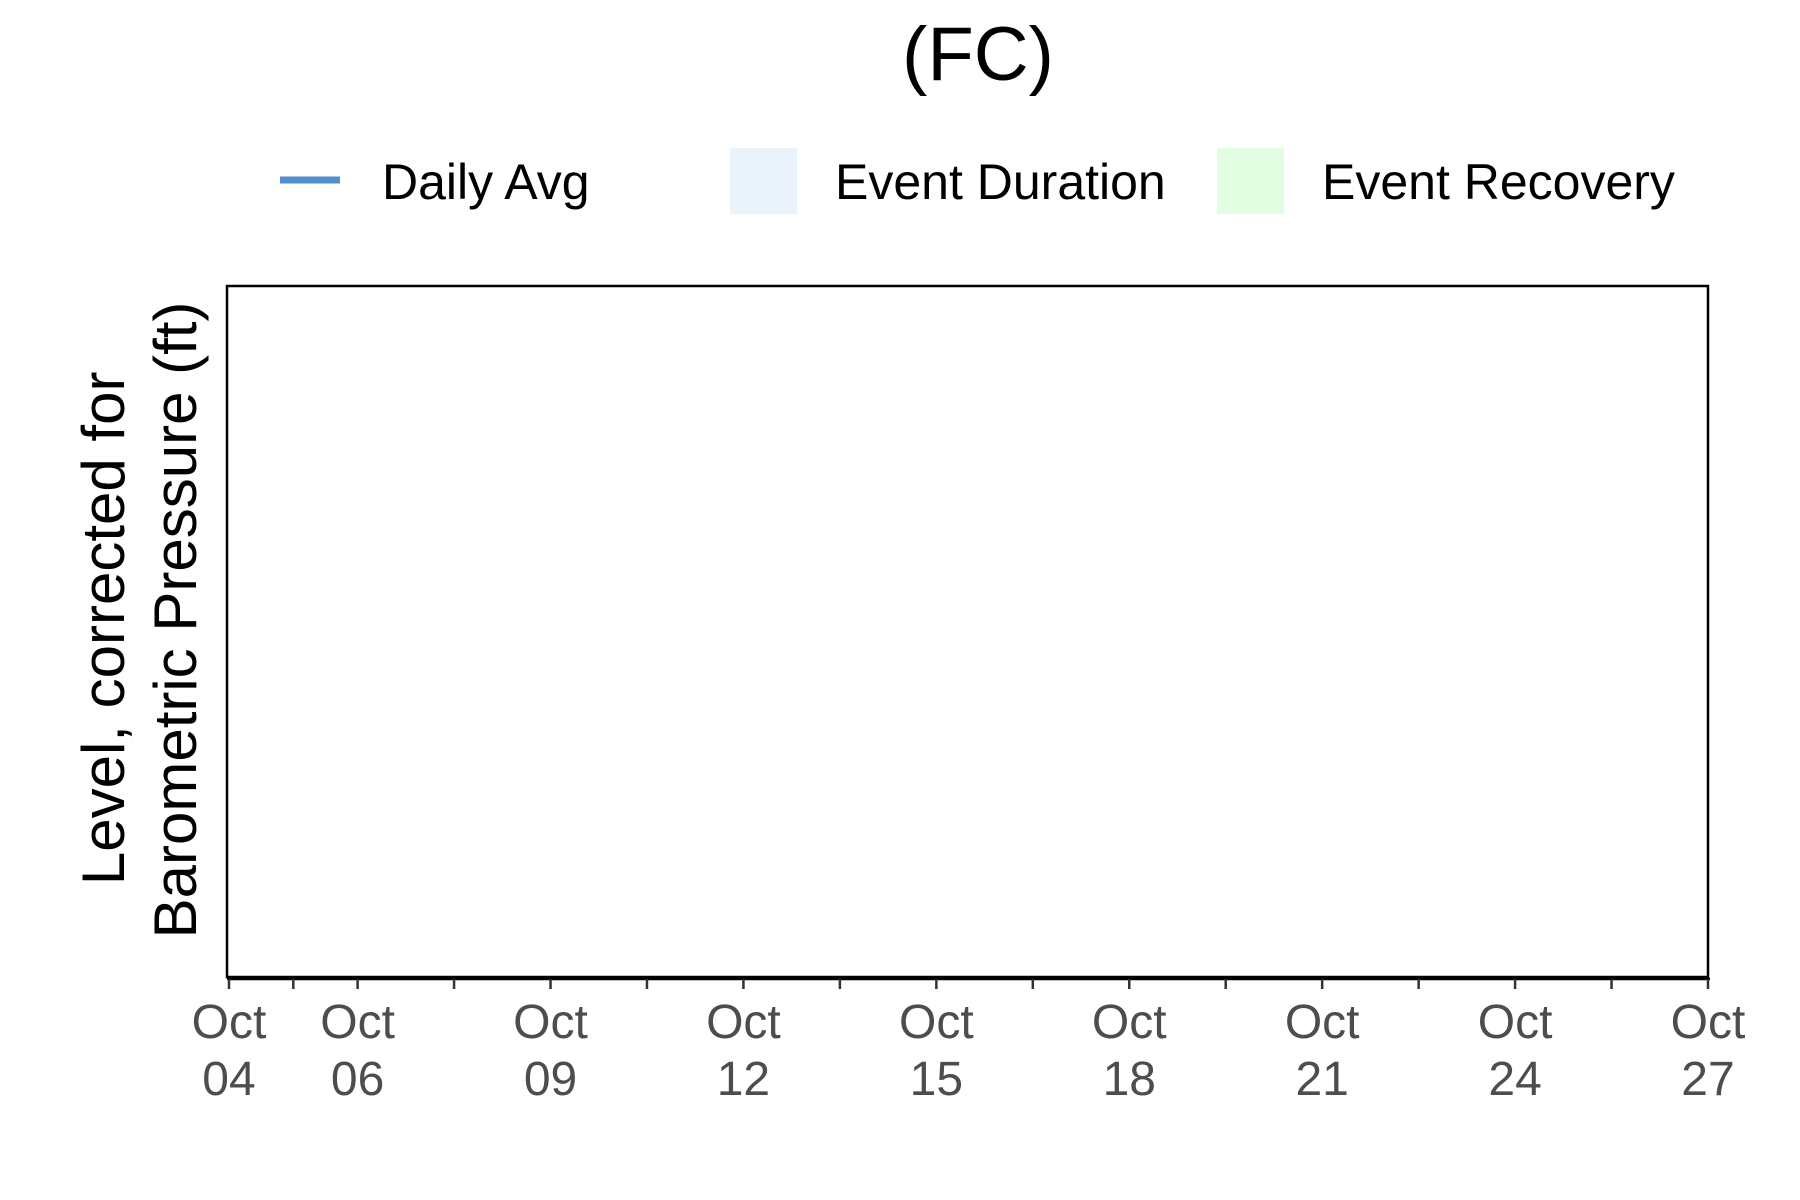 Image resolution: width=1800 pixels, height=1200 pixels. I want to click on x-tick-label: Oct 09, so click(550, 1051).